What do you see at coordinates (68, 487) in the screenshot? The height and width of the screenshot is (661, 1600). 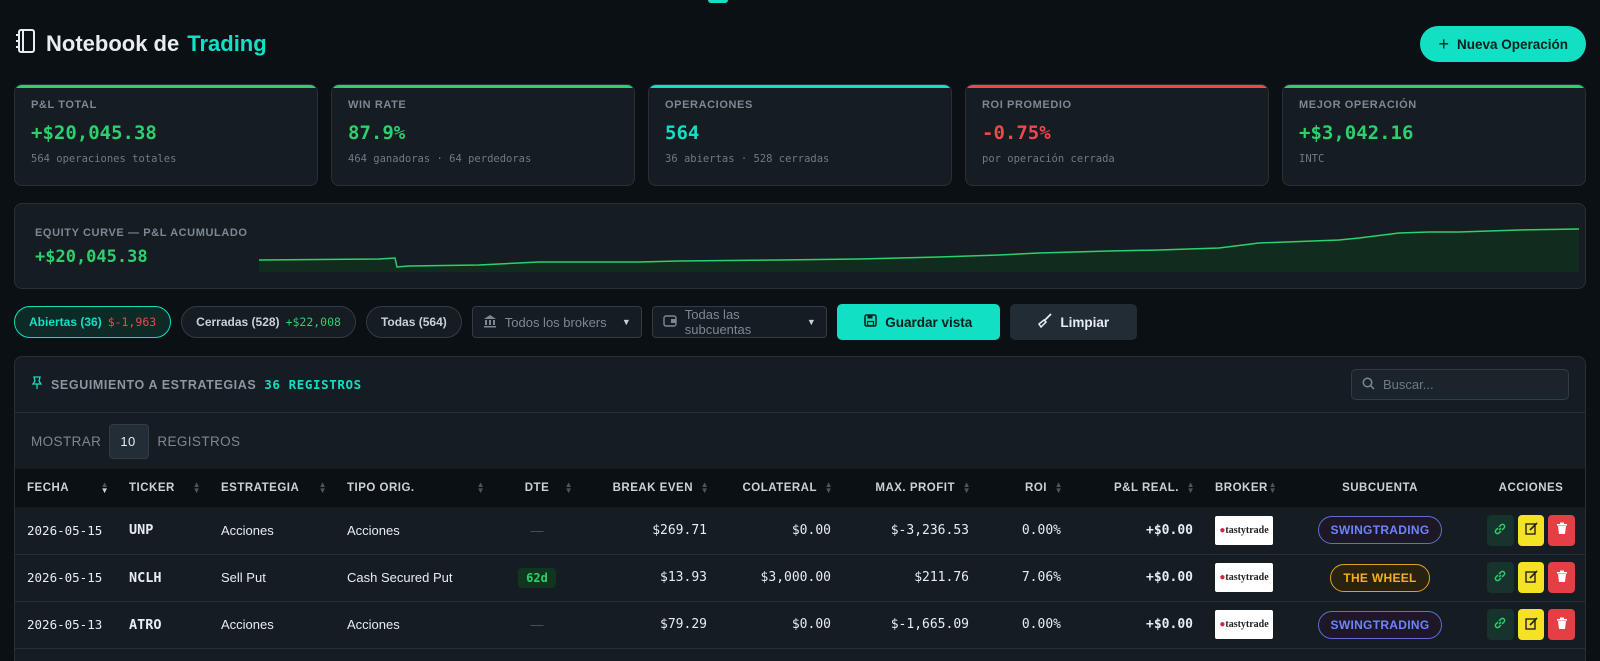 I see `column-header-fecha: FECHA ▲ ▼` at bounding box center [68, 487].